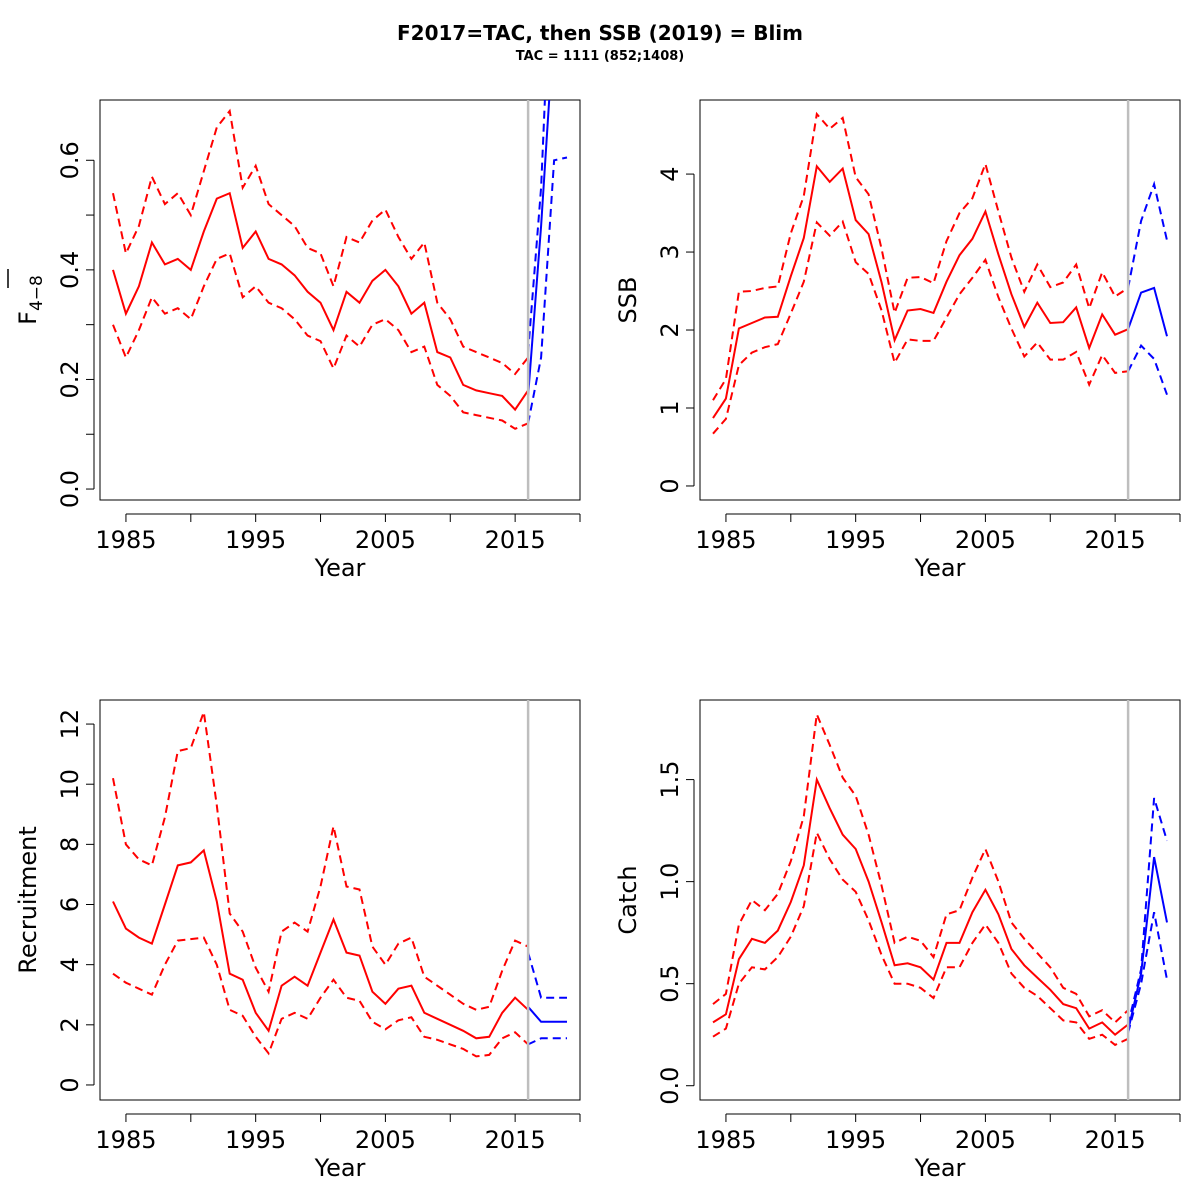 This screenshot has width=1200, height=1200. Describe the element at coordinates (670, 882) in the screenshot. I see `catch-y-tick-label: 1.0` at that location.